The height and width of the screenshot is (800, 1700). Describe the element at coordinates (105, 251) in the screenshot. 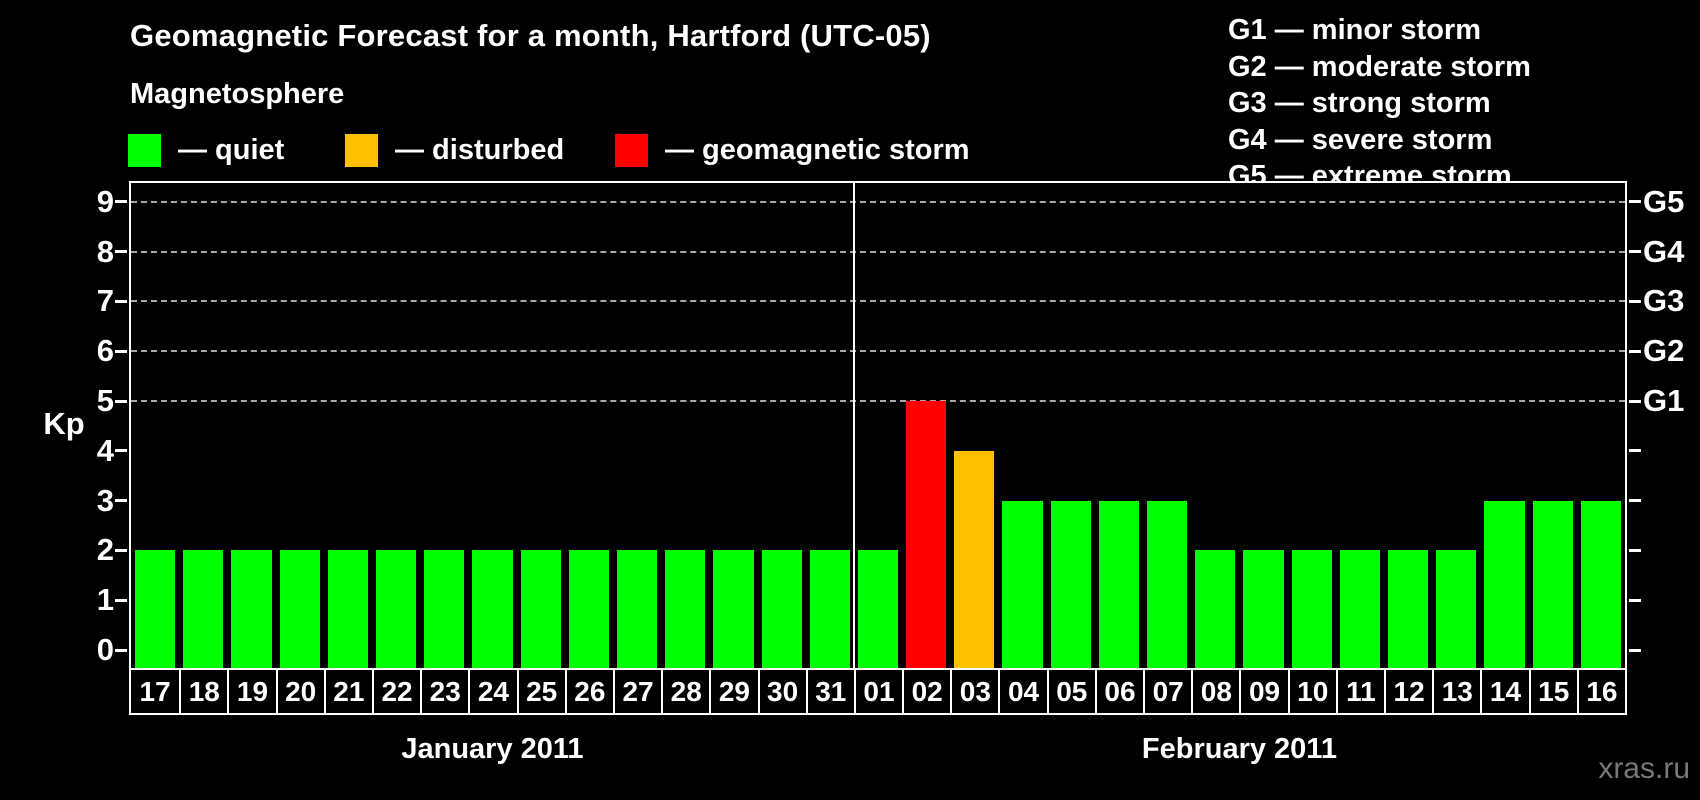

I see `y-tick-label: 8` at that location.